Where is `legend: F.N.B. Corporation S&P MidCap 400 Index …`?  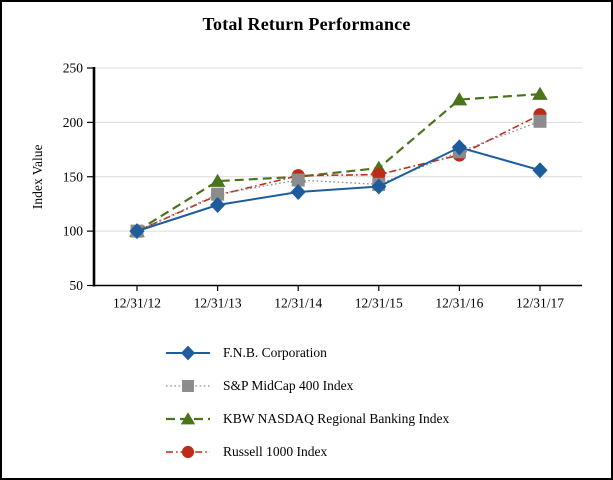
legend: F.N.B. Corporation S&P MidCap 400 Index … is located at coordinates (307, 402).